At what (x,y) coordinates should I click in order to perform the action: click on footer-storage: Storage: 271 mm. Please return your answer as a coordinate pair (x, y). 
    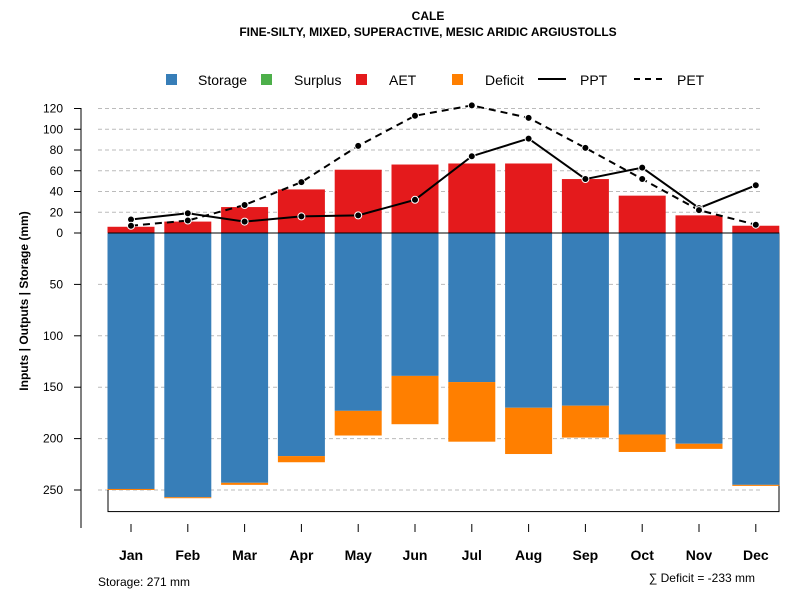
    Looking at the image, I should click on (144, 582).